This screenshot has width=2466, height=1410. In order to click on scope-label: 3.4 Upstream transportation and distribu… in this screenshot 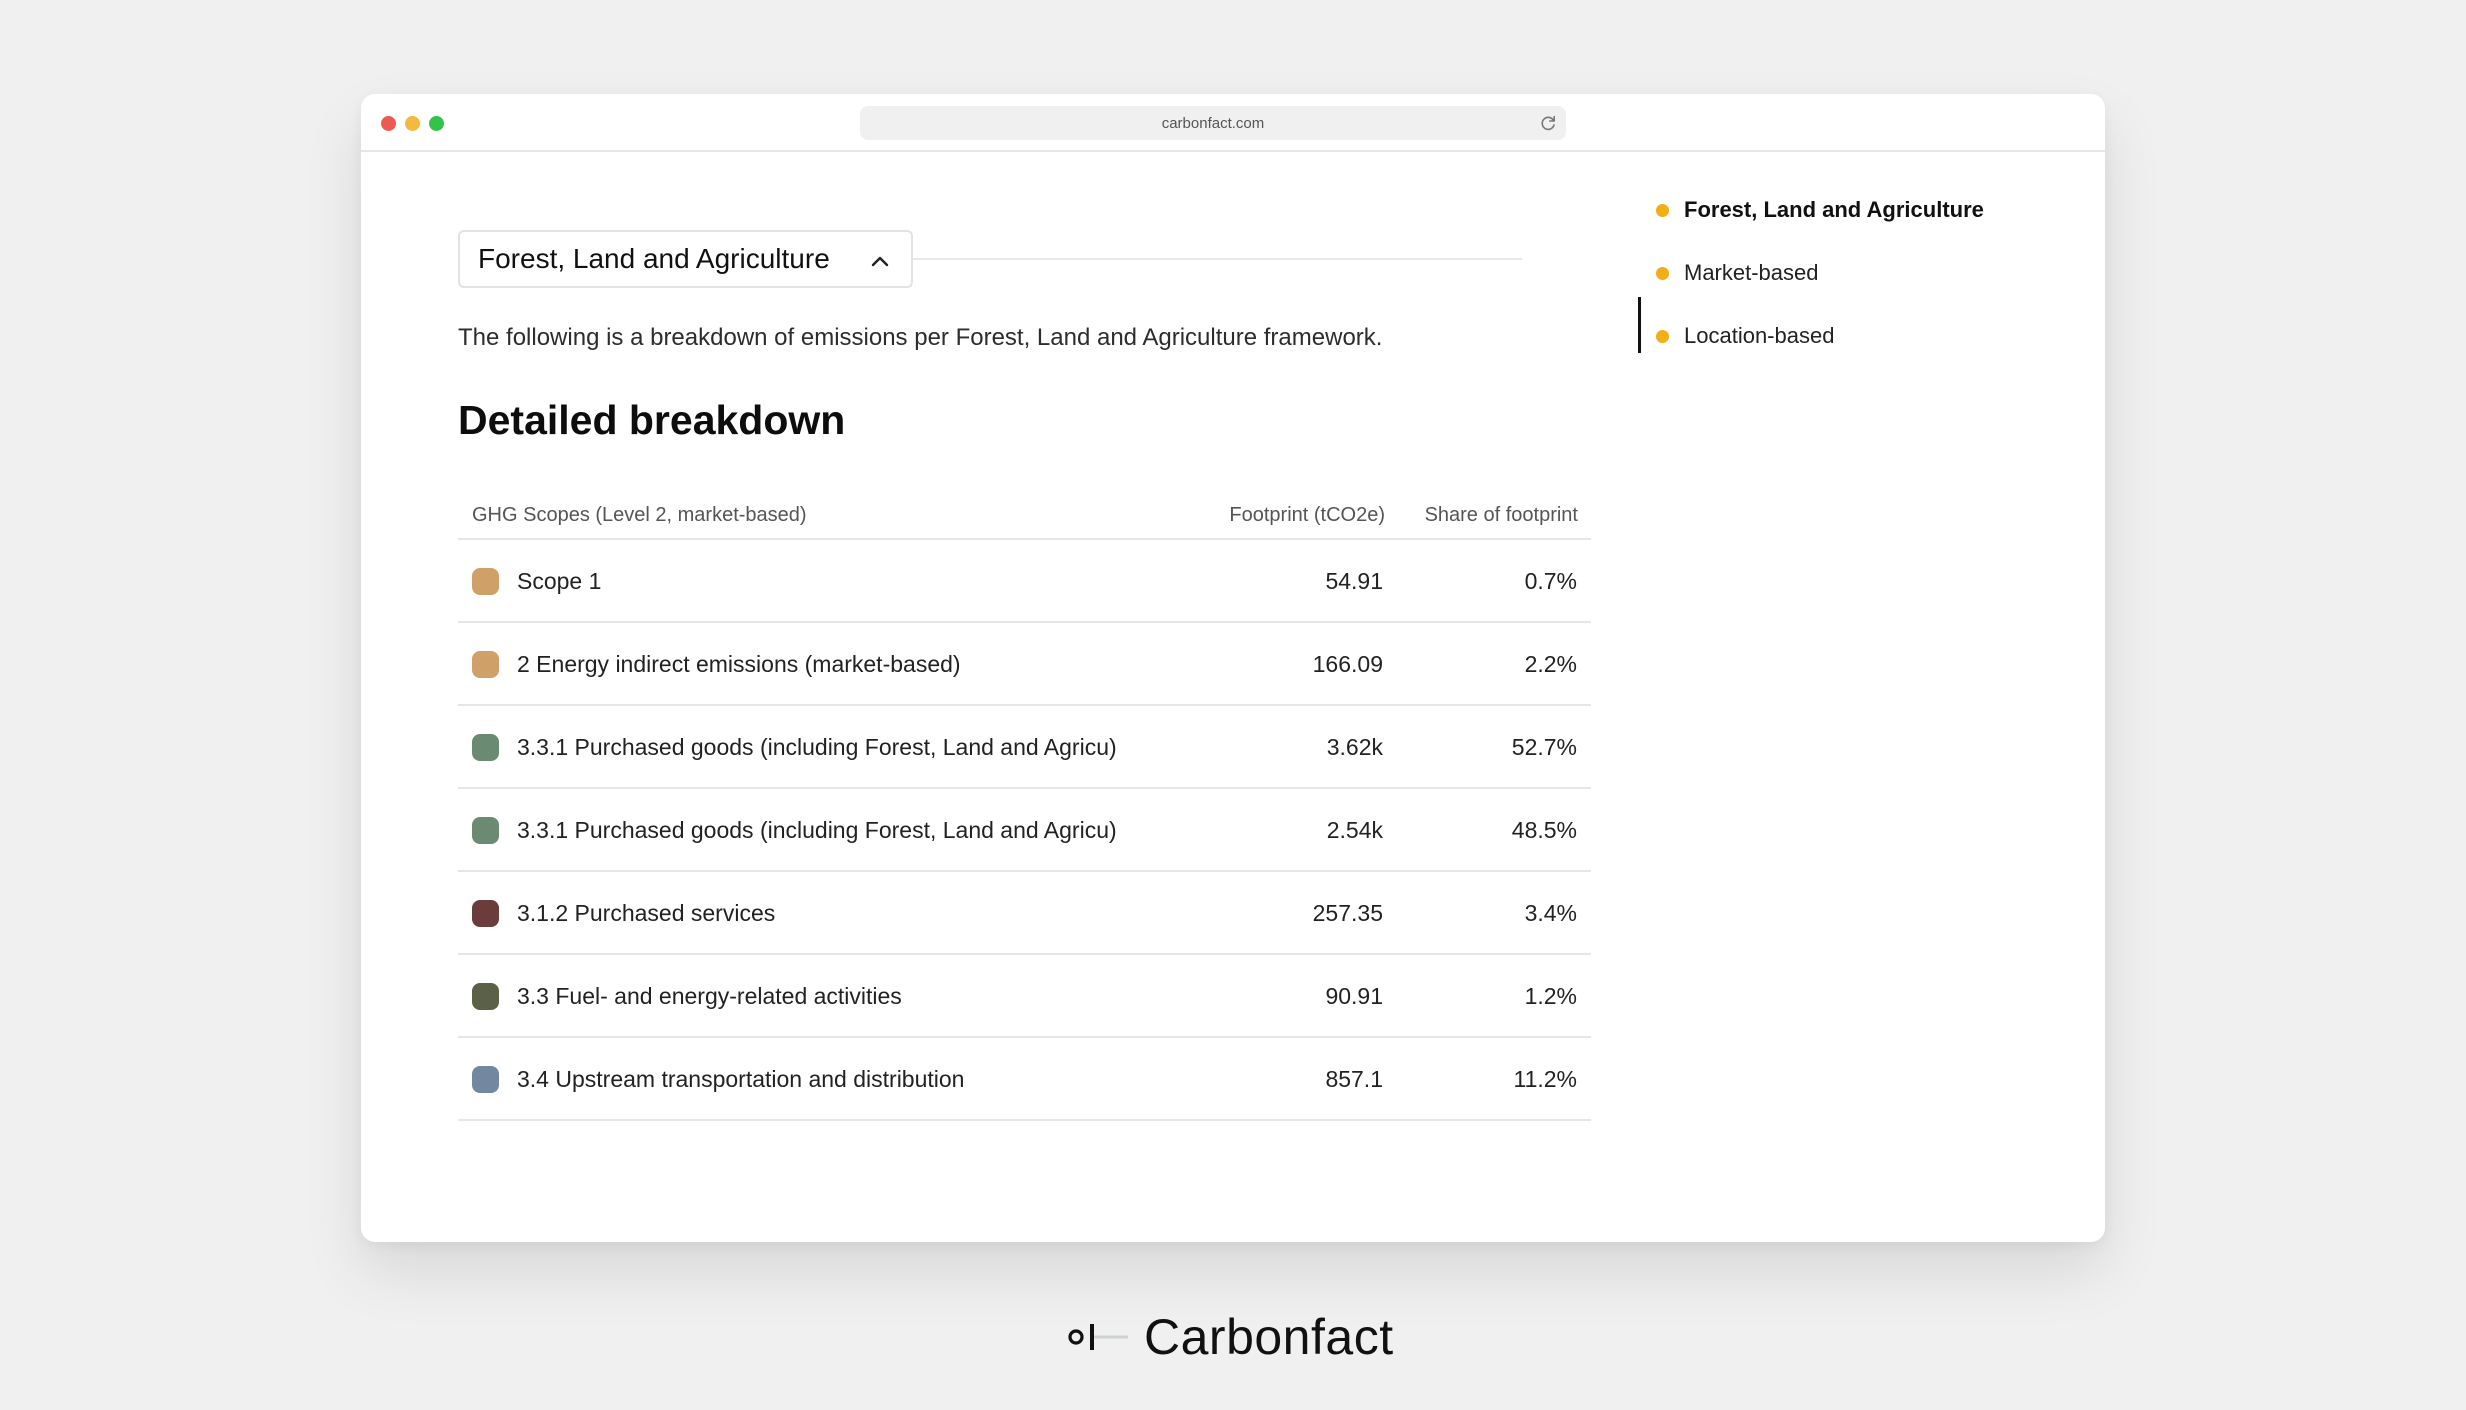, I will do `click(741, 1079)`.